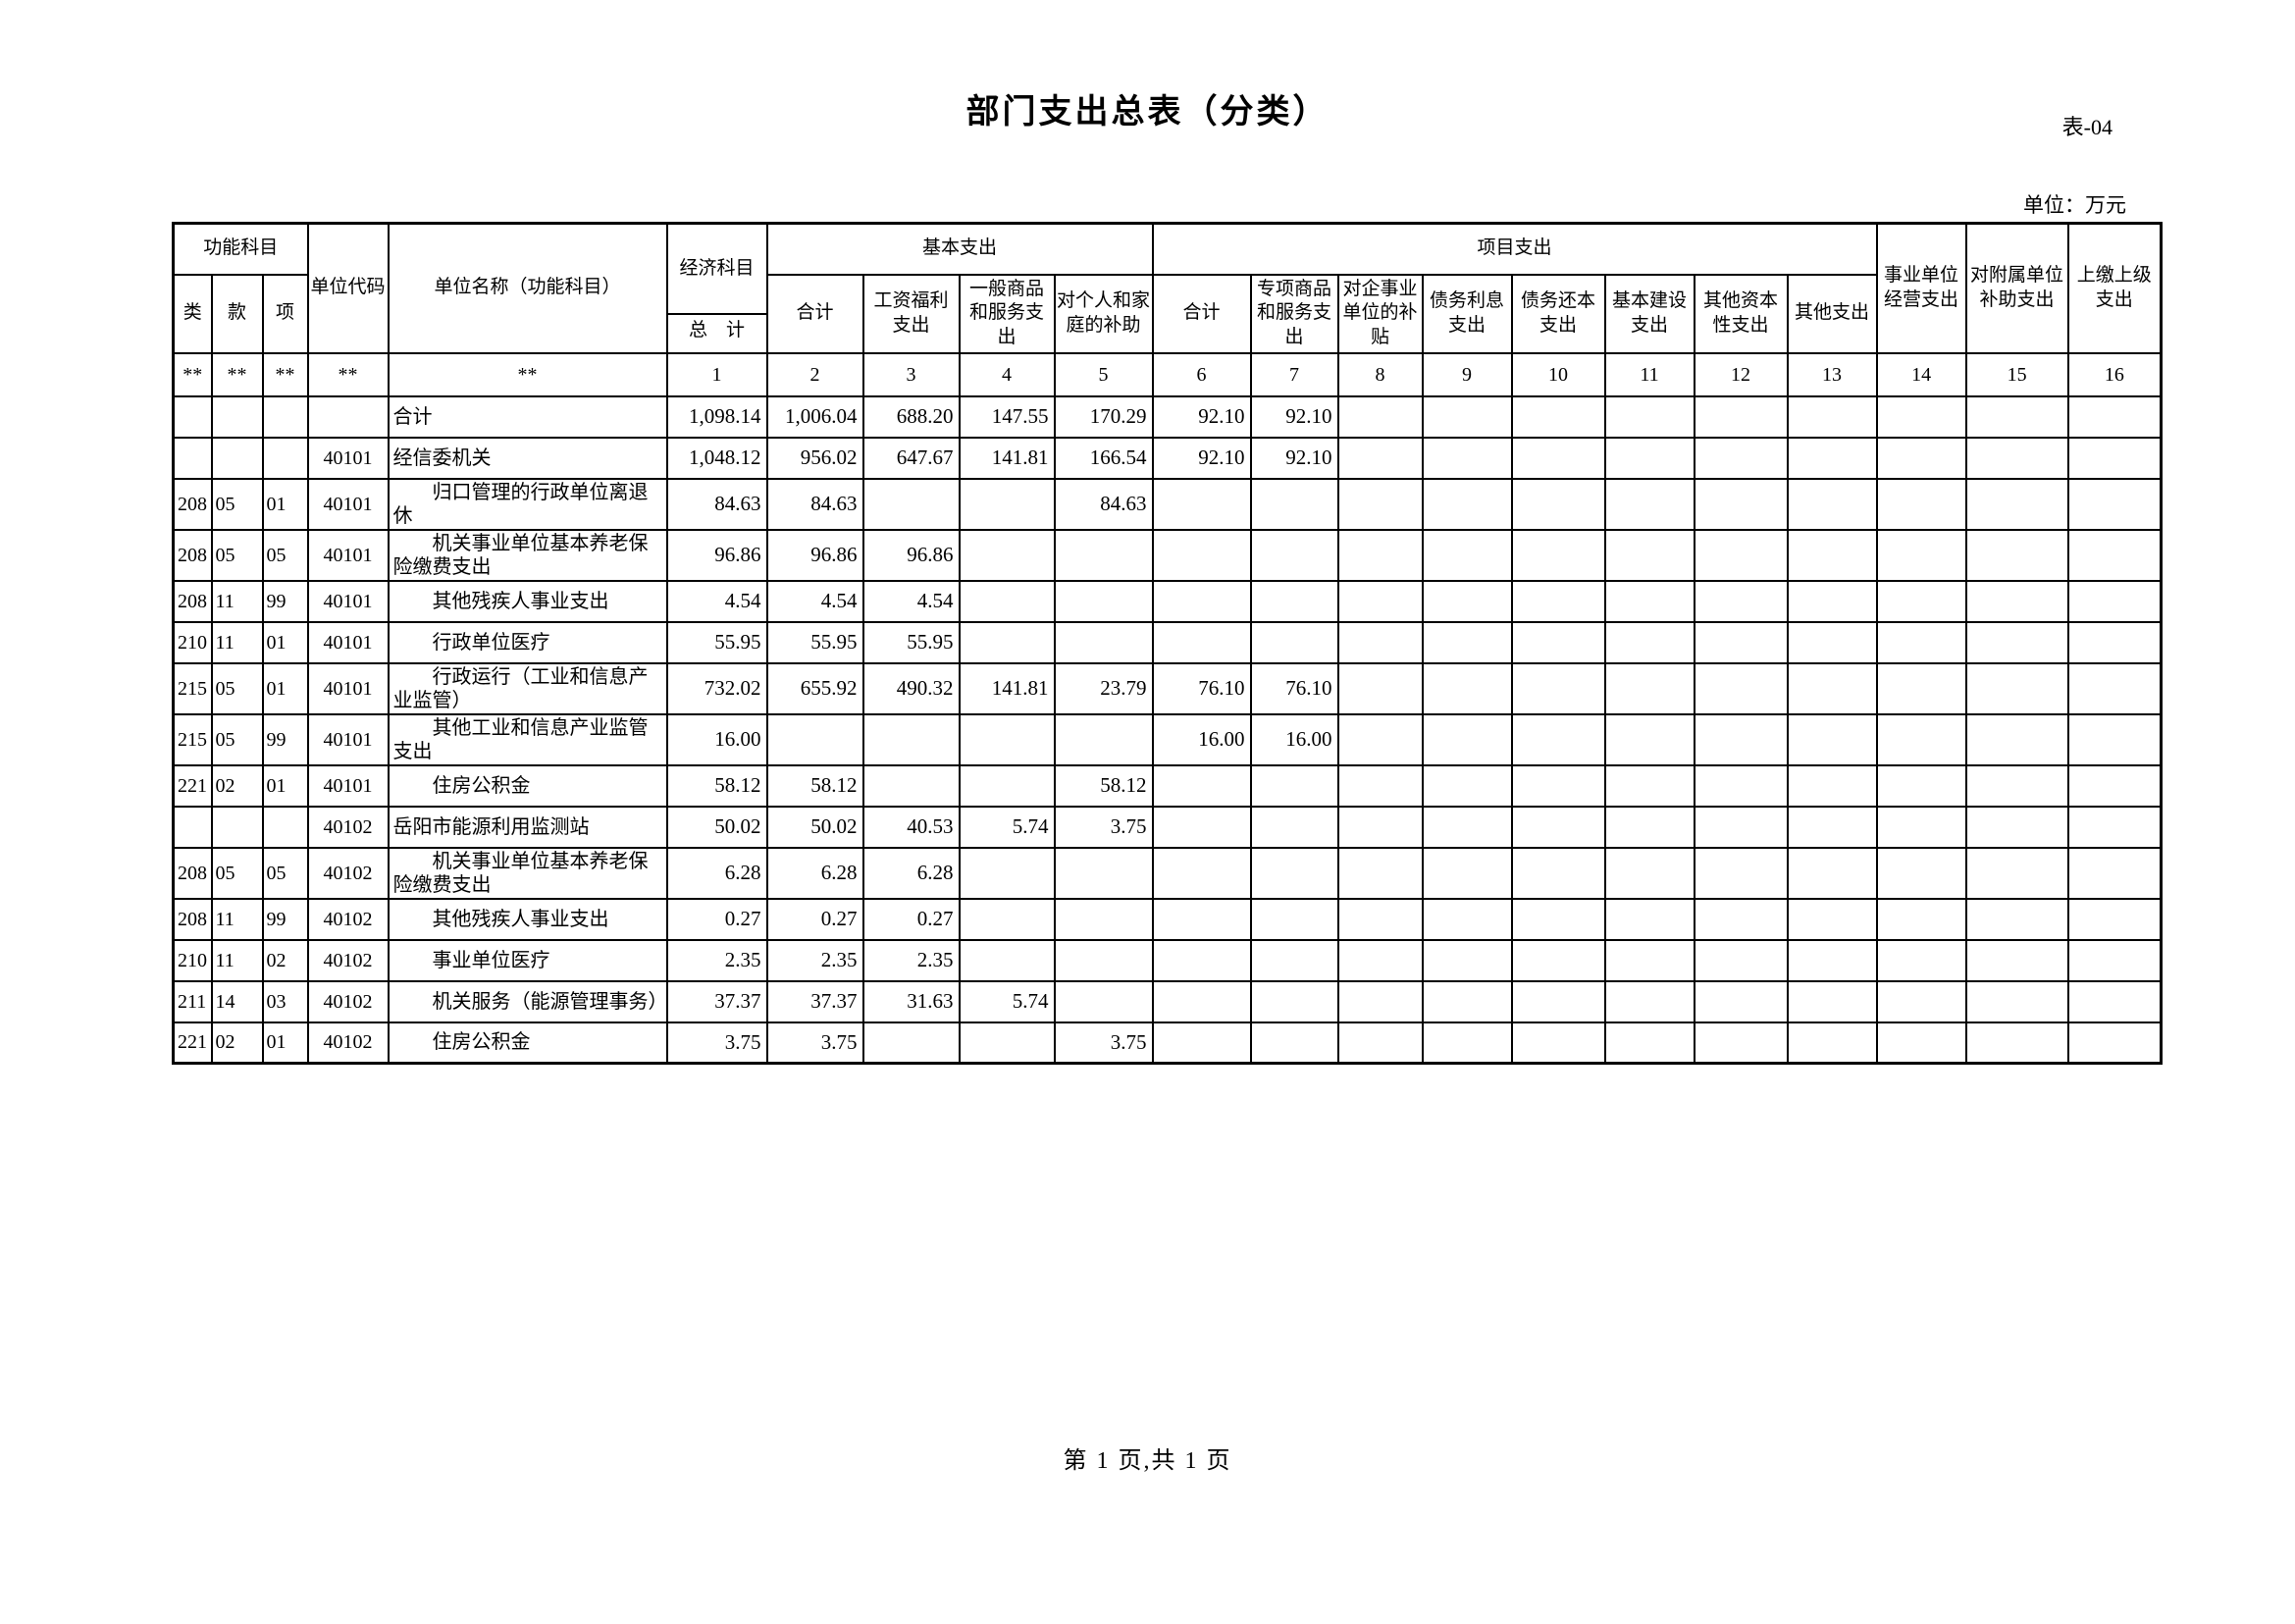 Image resolution: width=2295 pixels, height=1624 pixels. What do you see at coordinates (527, 1043) in the screenshot?
I see `unit-name-cell: 住房公积金` at bounding box center [527, 1043].